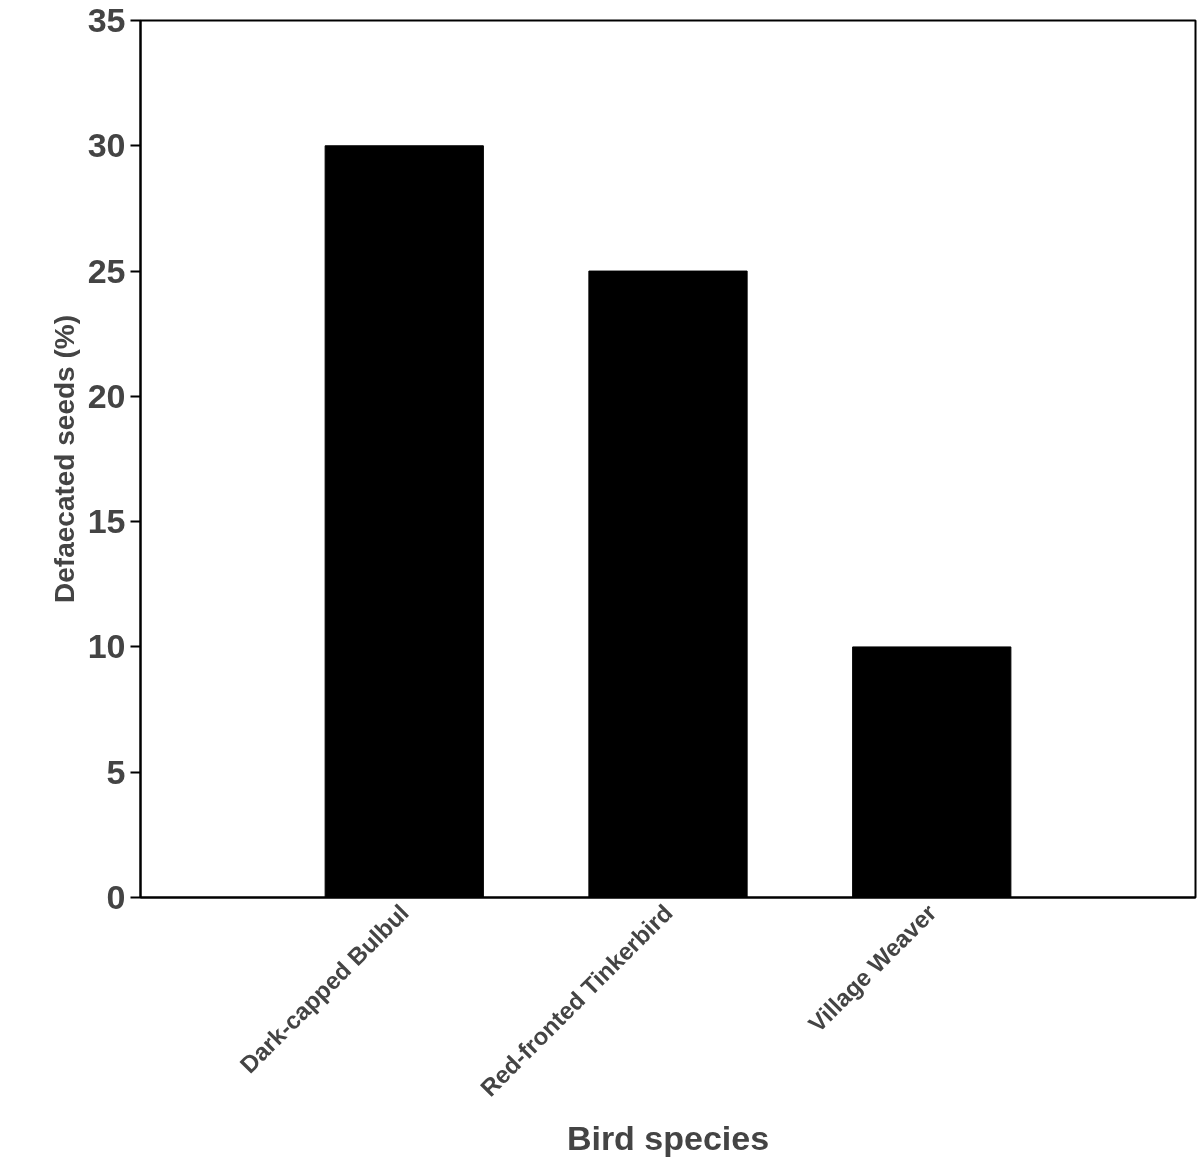  I want to click on y-tick-label: 25, so click(106, 270).